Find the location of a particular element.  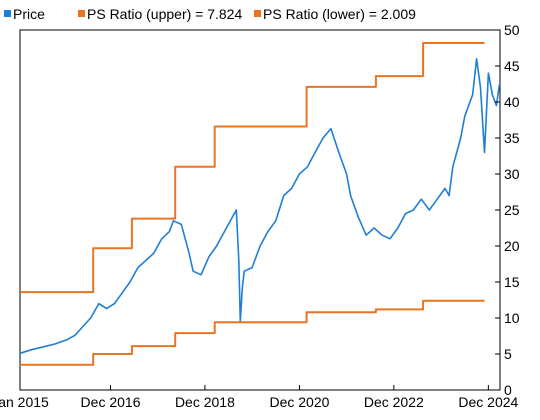

y-tick-label: 40 is located at coordinates (512, 102).